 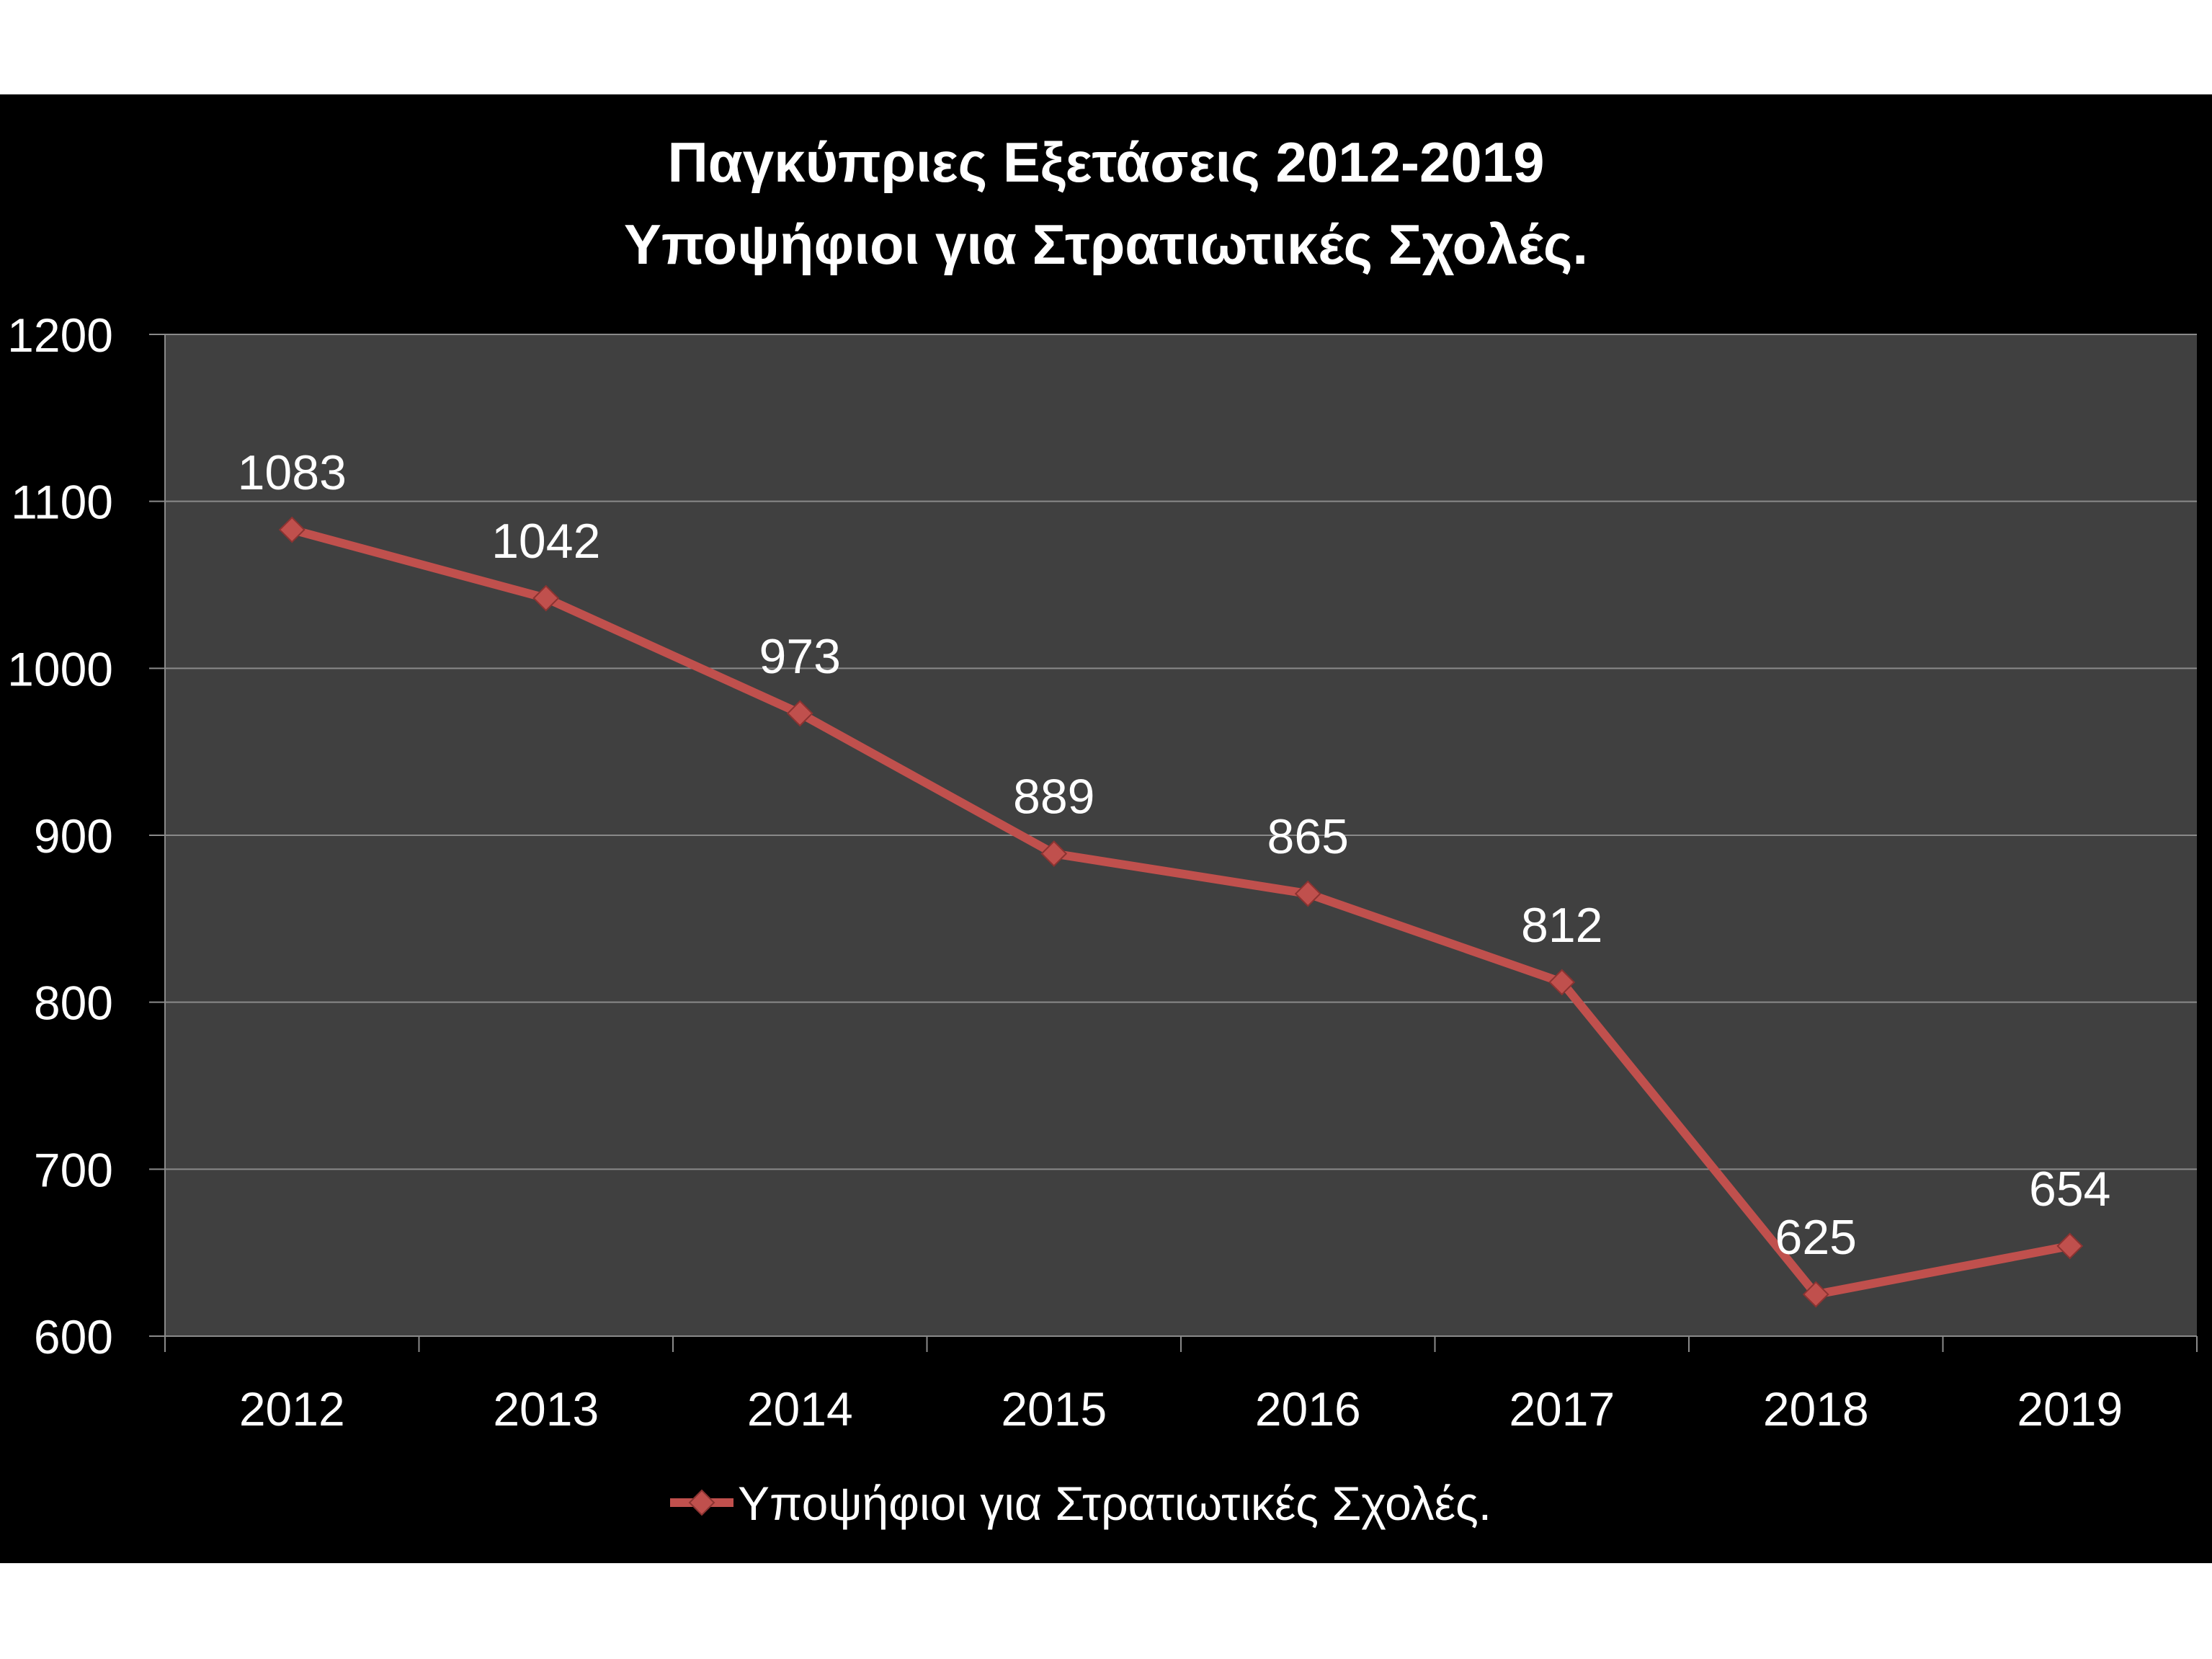 I want to click on y-tick-label: 1100, so click(x=62, y=502).